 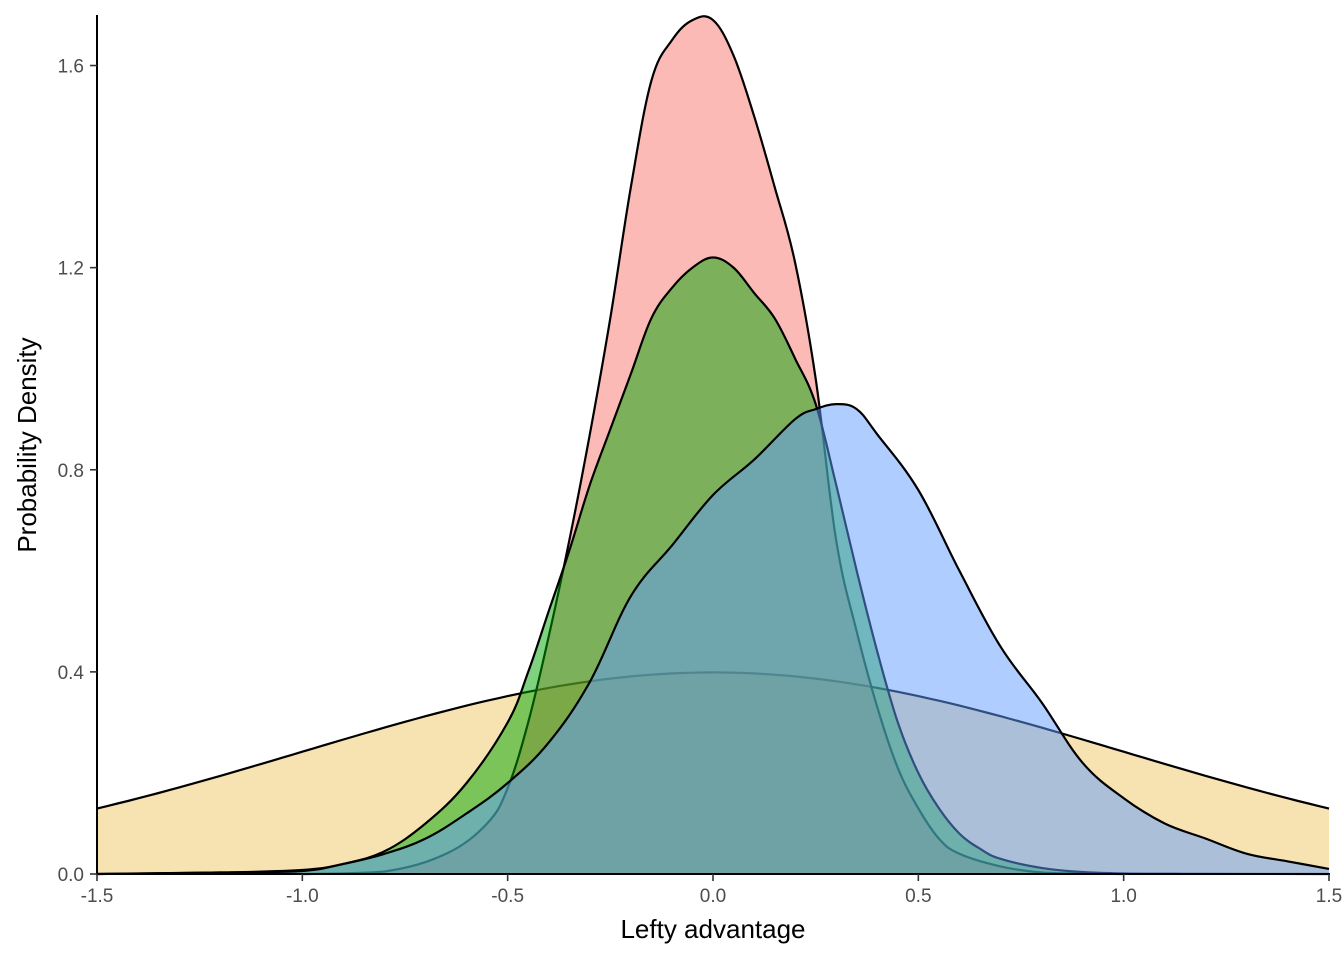 I want to click on x-tick-label: -1.5, so click(x=97, y=896).